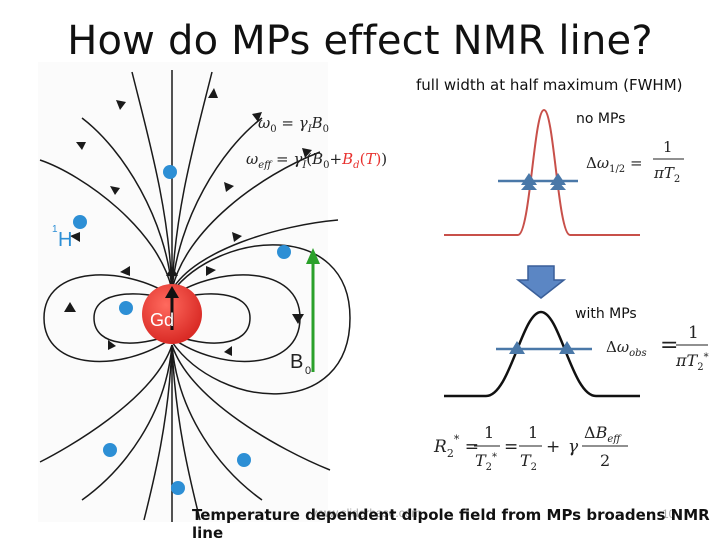 The image size is (720, 542). What do you see at coordinates (360, 41) in the screenshot?
I see `slide-title: How do MPs effect NMR line?` at bounding box center [360, 41].